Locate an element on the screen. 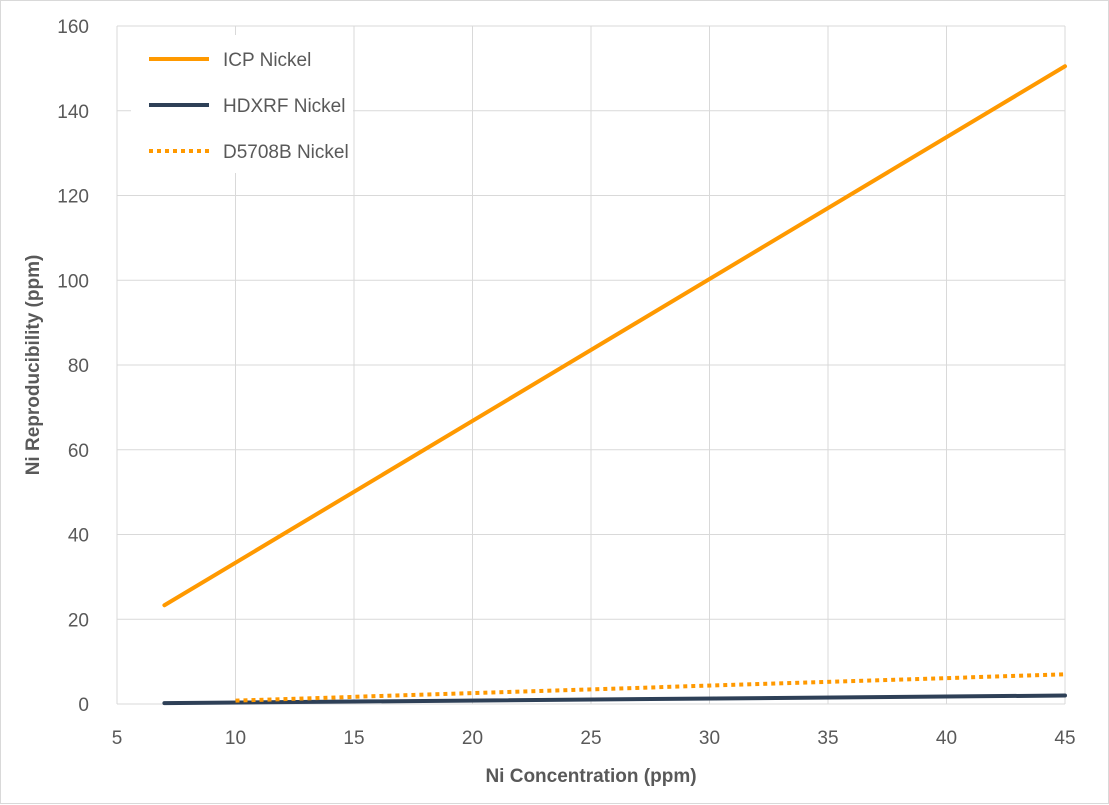  series-line-d5708b-nickel is located at coordinates (650, 687).